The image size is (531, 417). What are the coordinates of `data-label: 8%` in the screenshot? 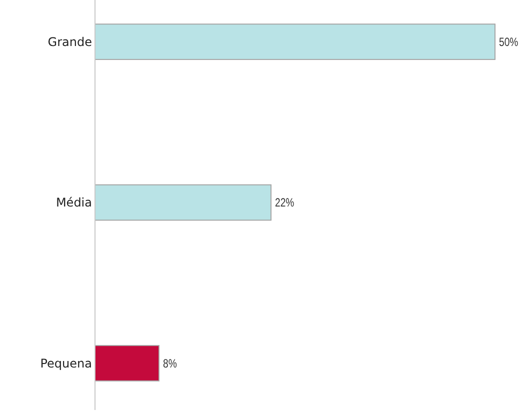 It's located at (170, 364).